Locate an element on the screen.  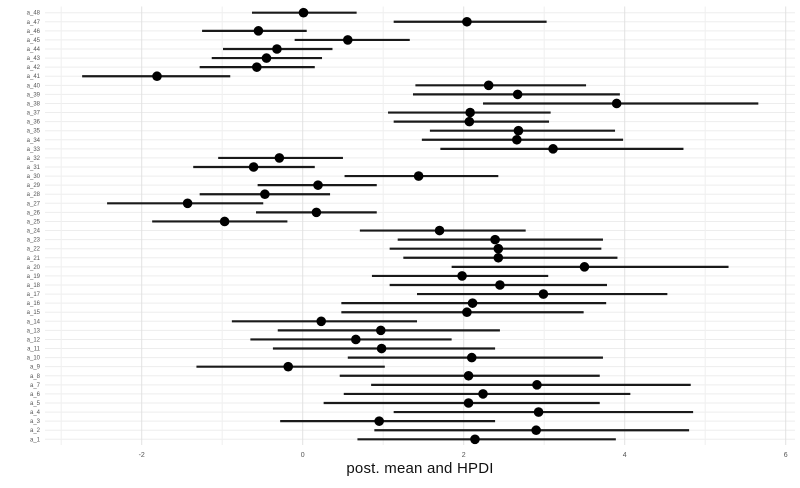
x-axis-tick-label: 2 is located at coordinates (464, 455).